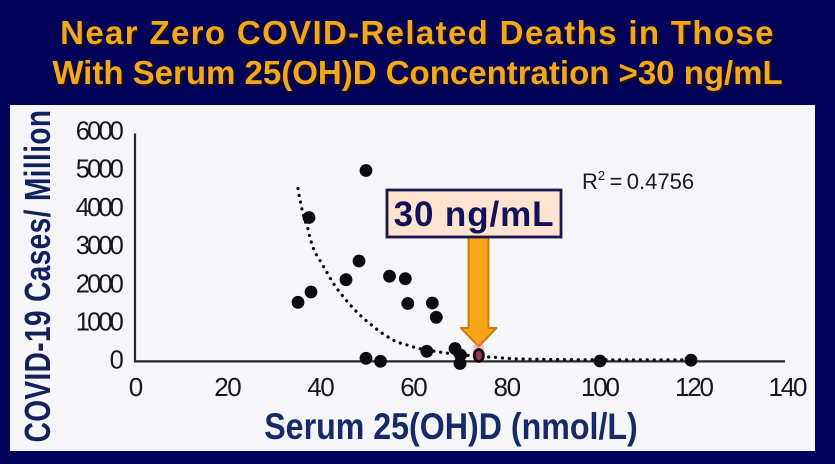 The image size is (835, 464). I want to click on svg-text: 4000, so click(100, 208).